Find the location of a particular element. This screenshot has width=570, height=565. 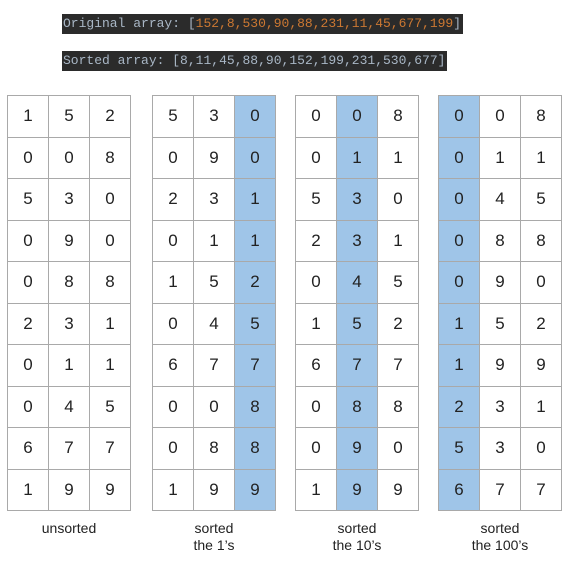

caption-line: the 10’s is located at coordinates (357, 545).